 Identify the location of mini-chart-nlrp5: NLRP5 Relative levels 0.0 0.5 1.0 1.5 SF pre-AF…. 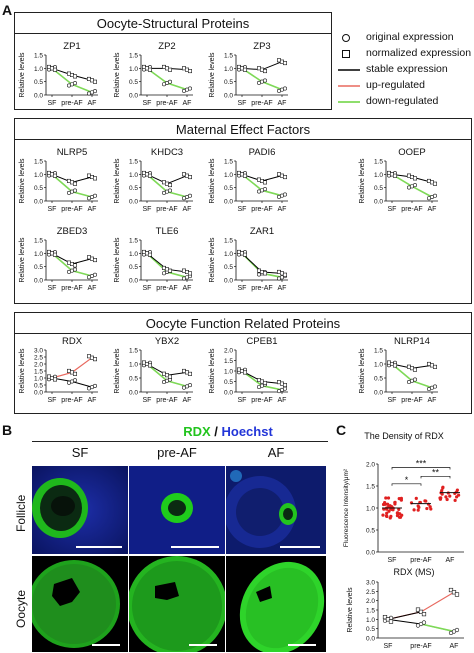
(58, 180).